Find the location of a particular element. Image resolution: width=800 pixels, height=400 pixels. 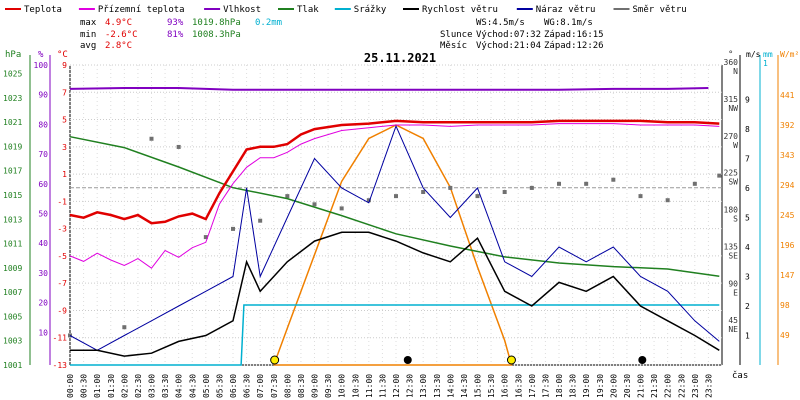

x-tick-label: 19:00 is located at coordinates (586, 386).